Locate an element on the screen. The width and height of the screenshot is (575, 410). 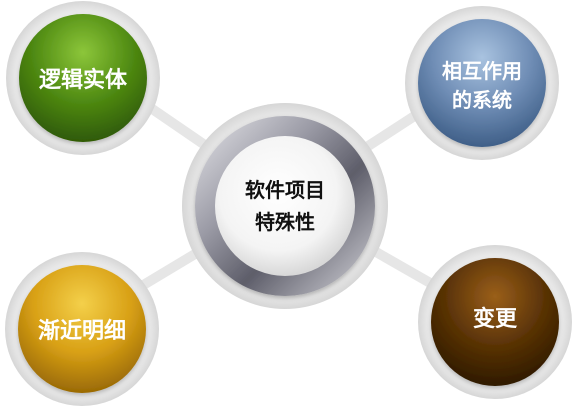
node-top-right-label-line1: 相互作用 is located at coordinates (482, 71).